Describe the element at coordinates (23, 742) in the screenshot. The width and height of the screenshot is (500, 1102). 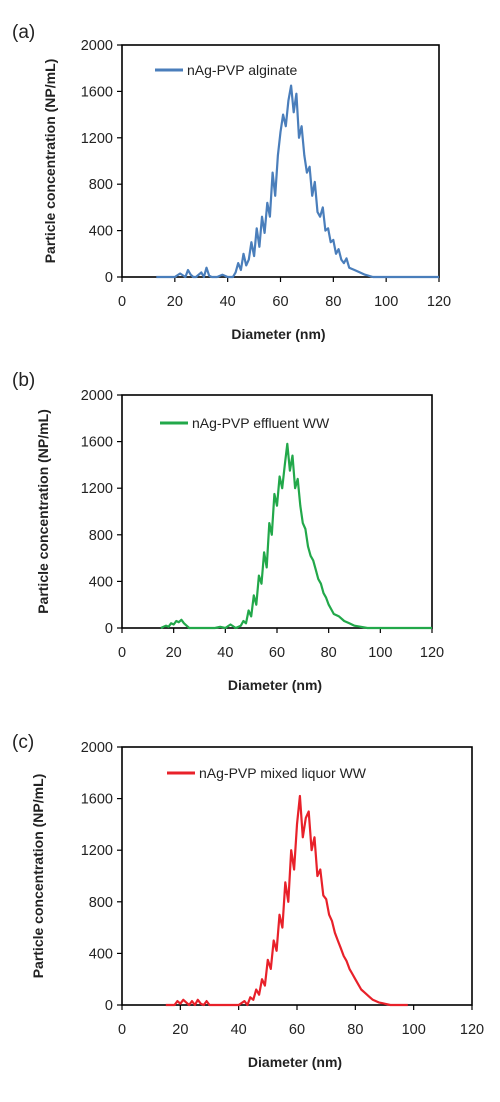
I see `panel-label: (c)` at that location.